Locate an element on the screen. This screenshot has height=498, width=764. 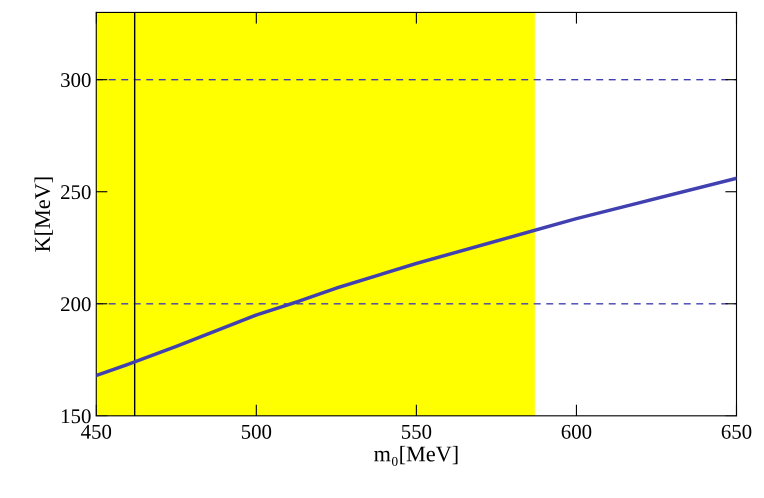
y-tick-label: 250 is located at coordinates (76, 192).